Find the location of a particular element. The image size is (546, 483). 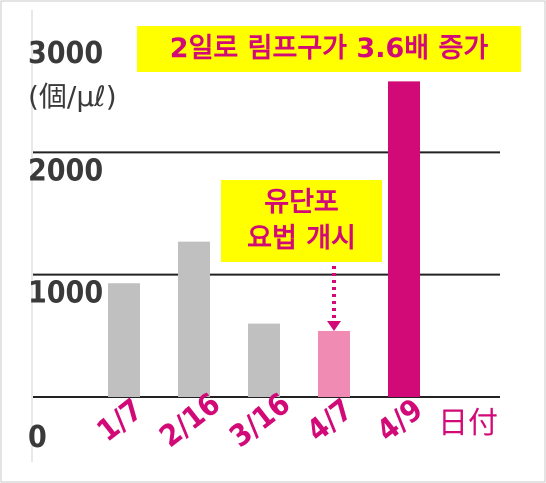

headline-callout: 2일로 림프구가 3.6배 증가 is located at coordinates (329, 49).